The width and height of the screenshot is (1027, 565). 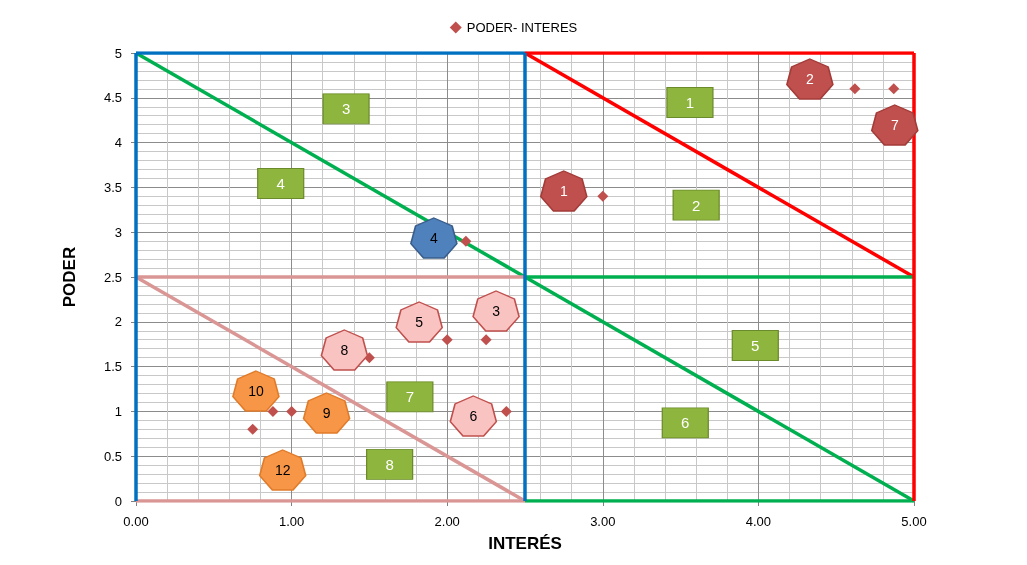 I want to click on x-tick-label: 0.00, so click(x=136, y=521).